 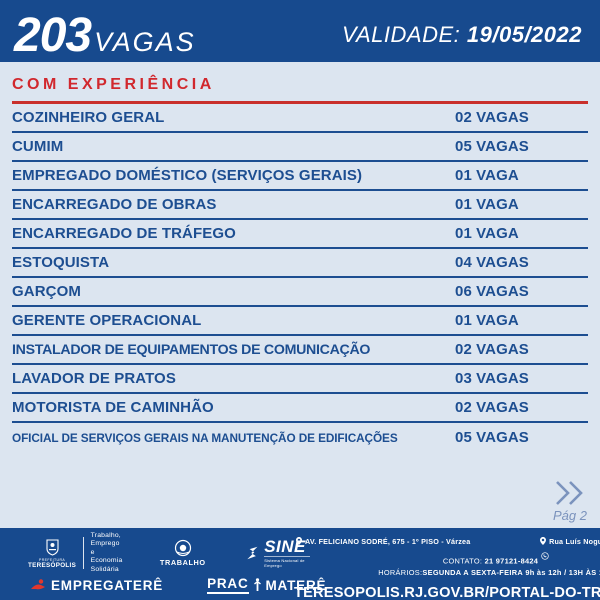 I want to click on validity-label: VALIDADE:, so click(x=401, y=34).